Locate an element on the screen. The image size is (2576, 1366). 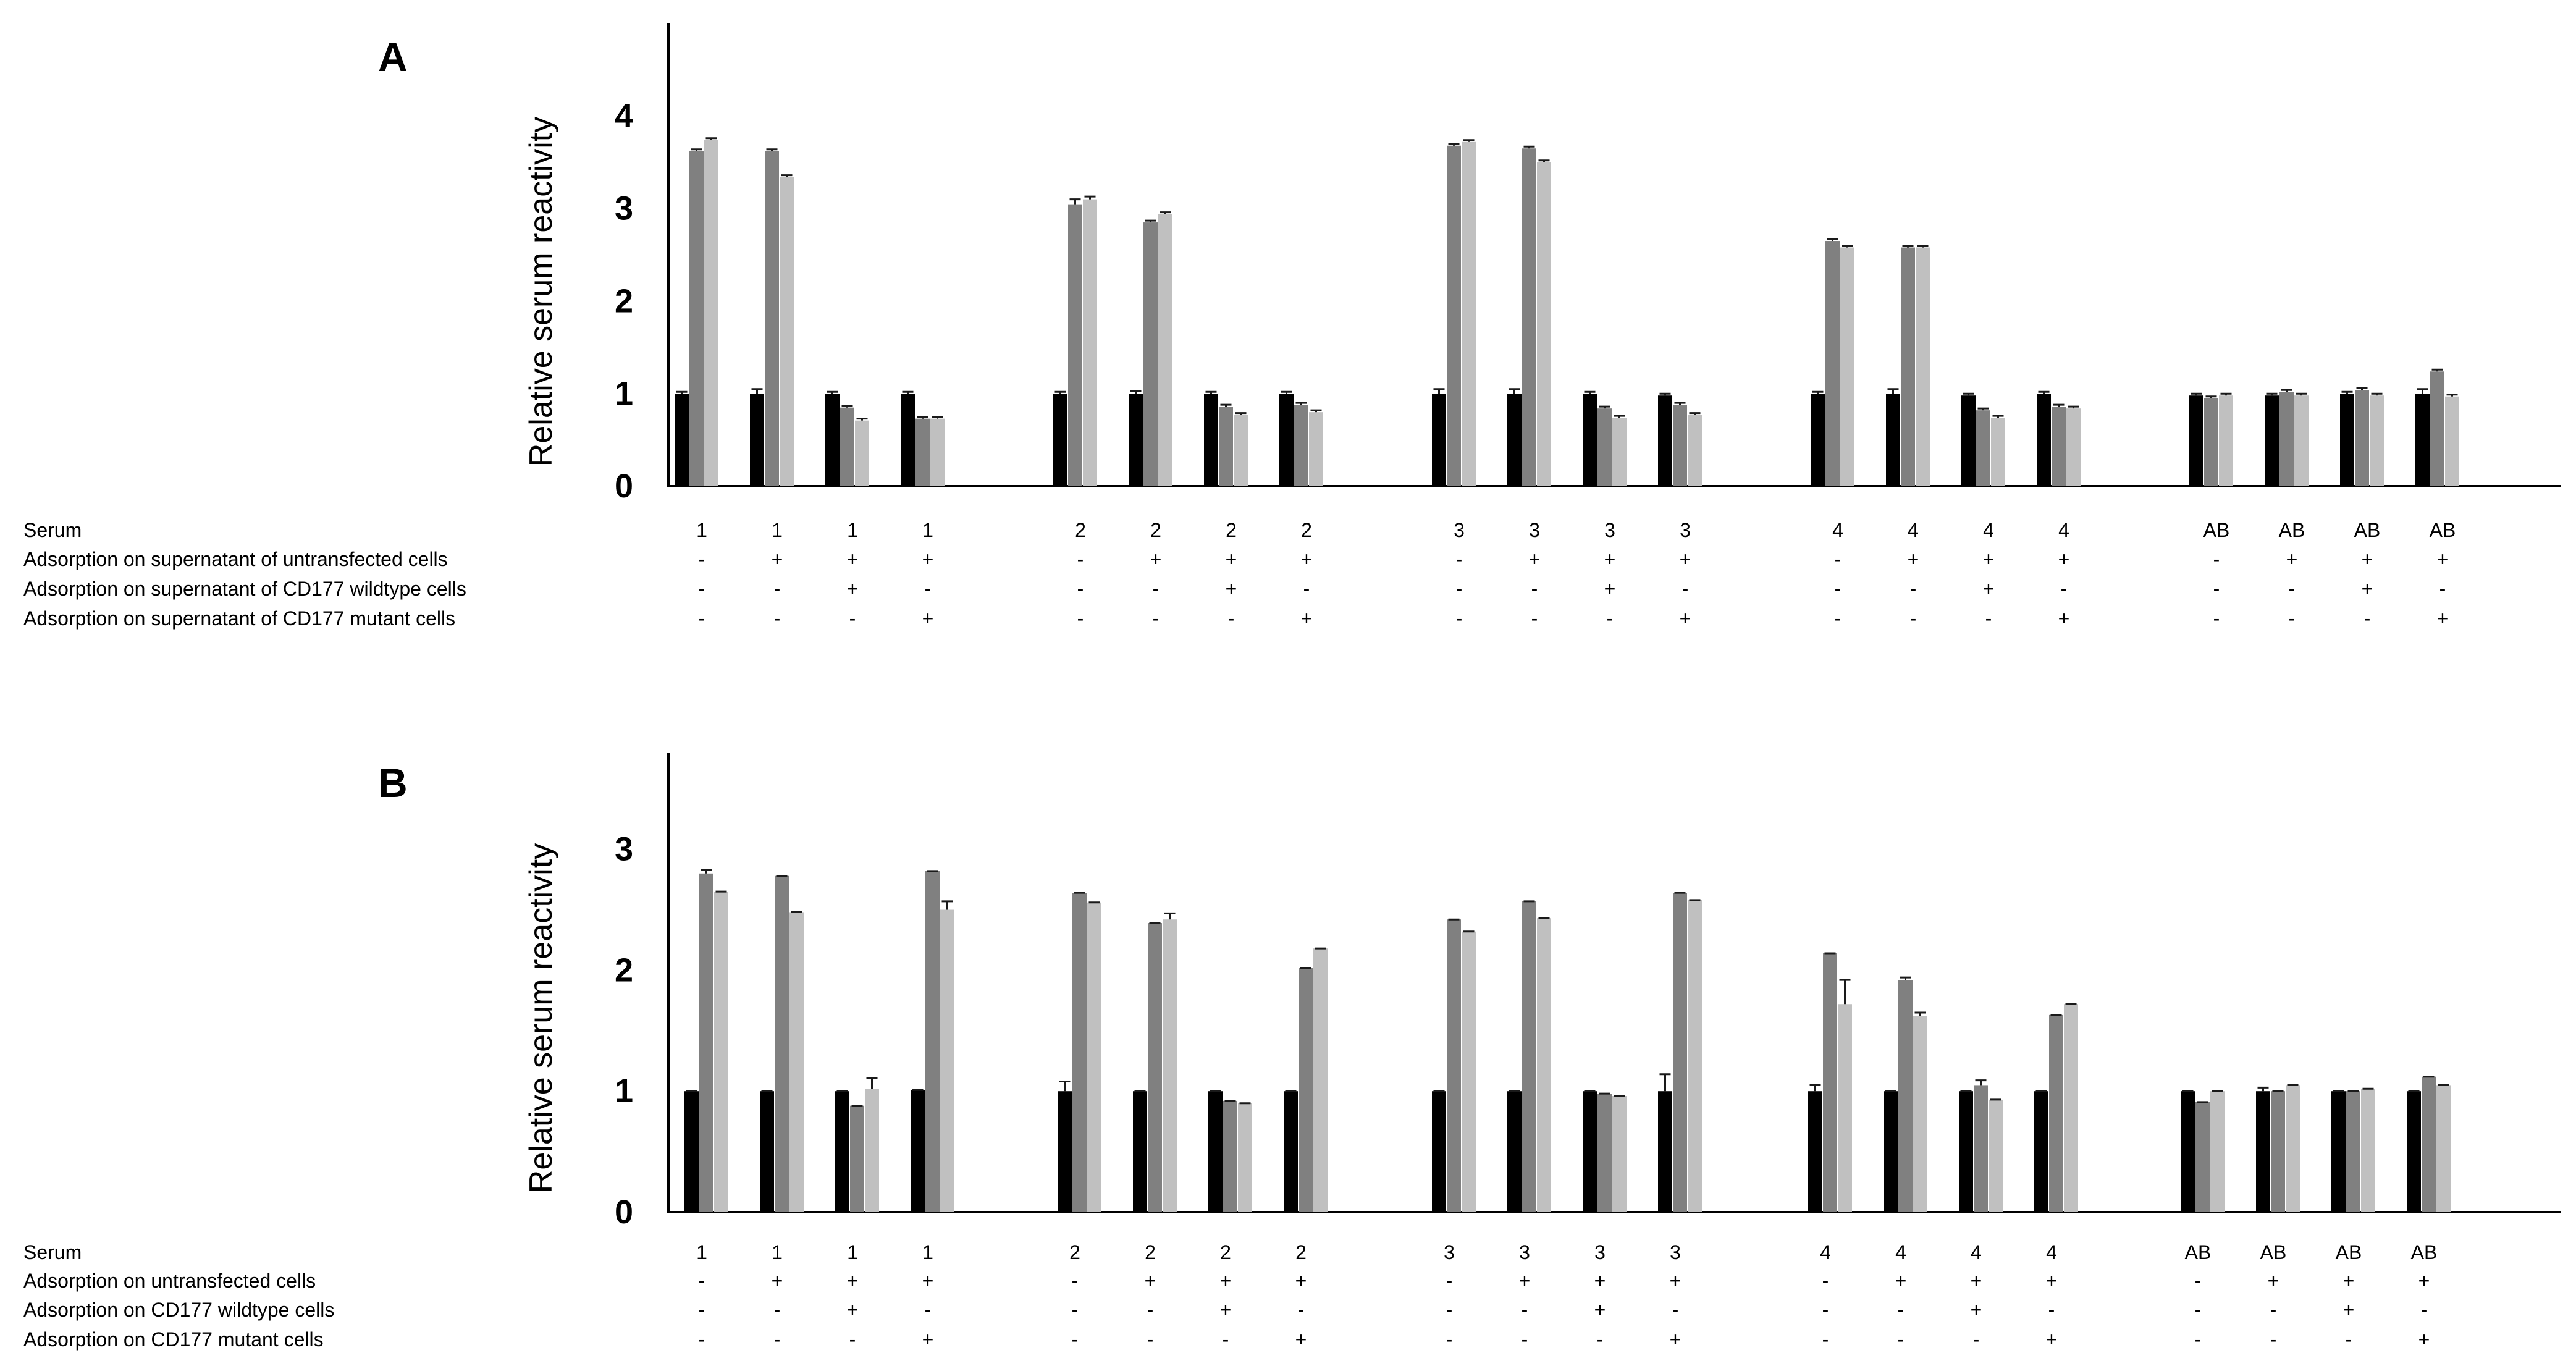
condition-cell: 1 is located at coordinates (852, 1252).